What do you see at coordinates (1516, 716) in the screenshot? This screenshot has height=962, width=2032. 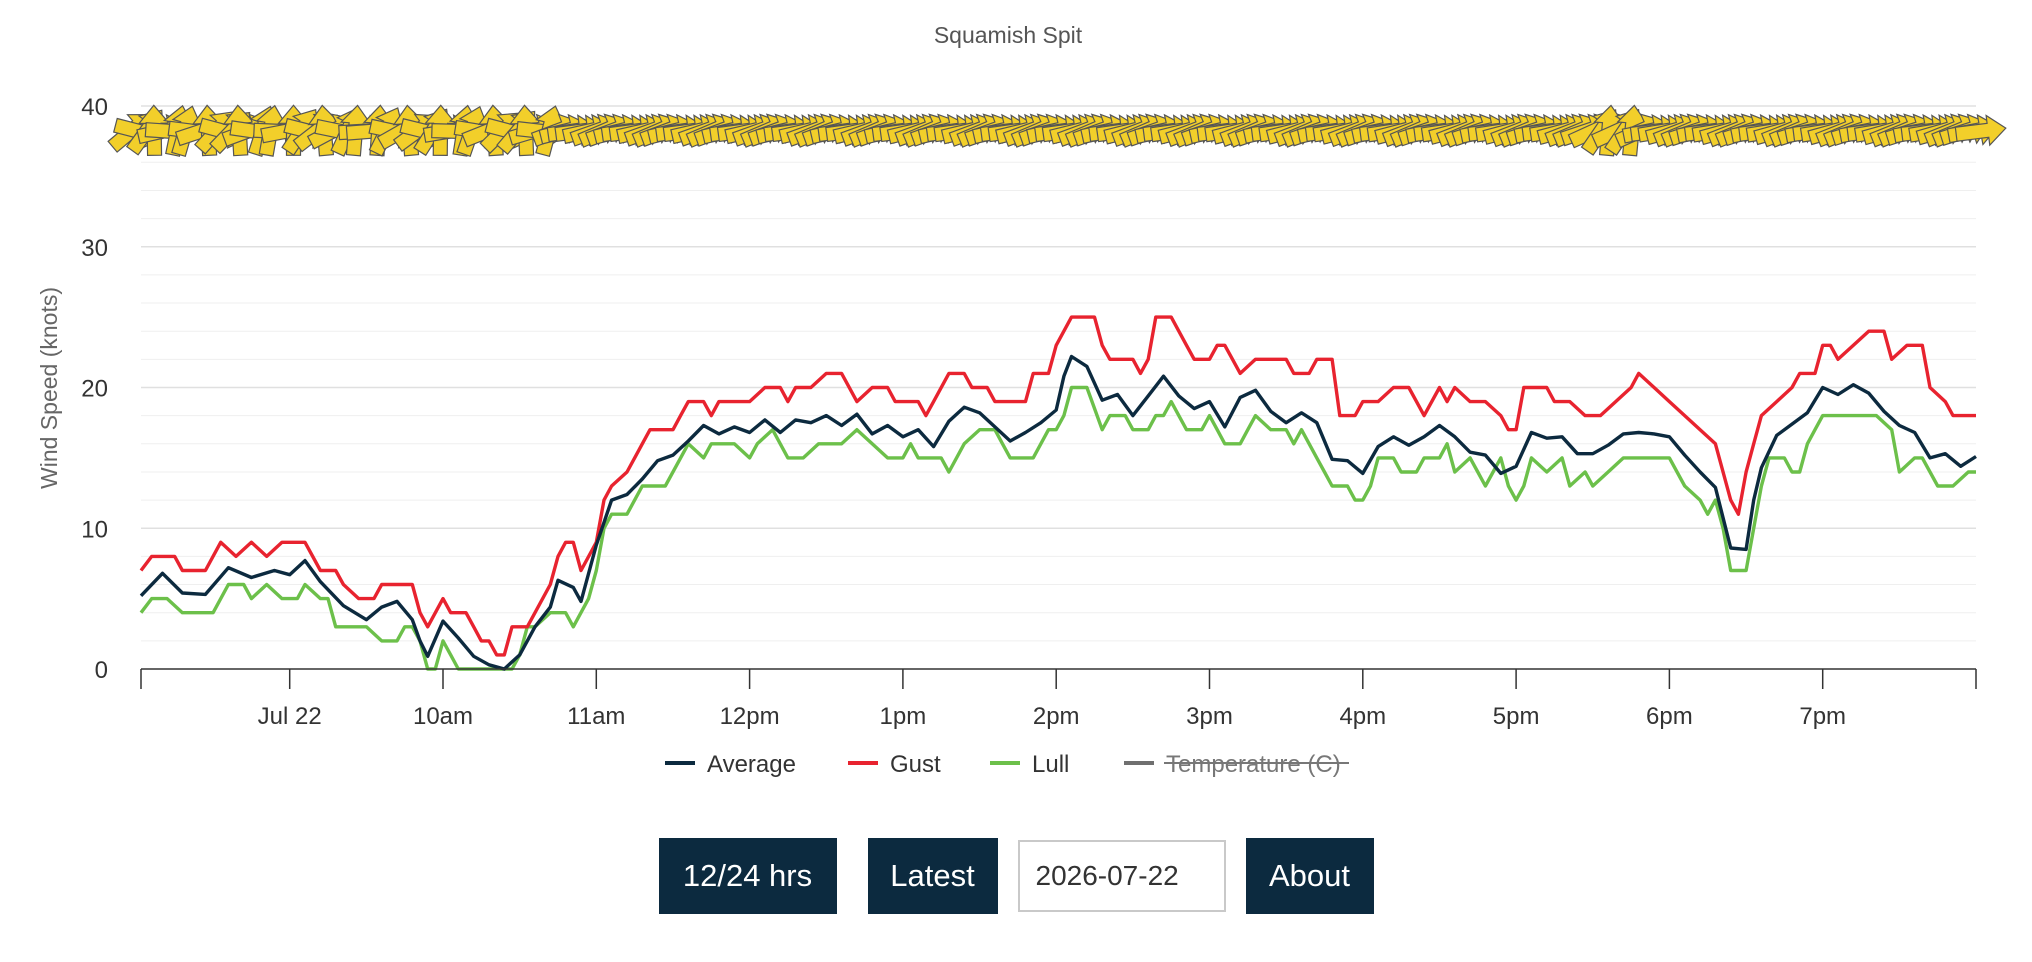 I see `x-tick-label: 5pm` at bounding box center [1516, 716].